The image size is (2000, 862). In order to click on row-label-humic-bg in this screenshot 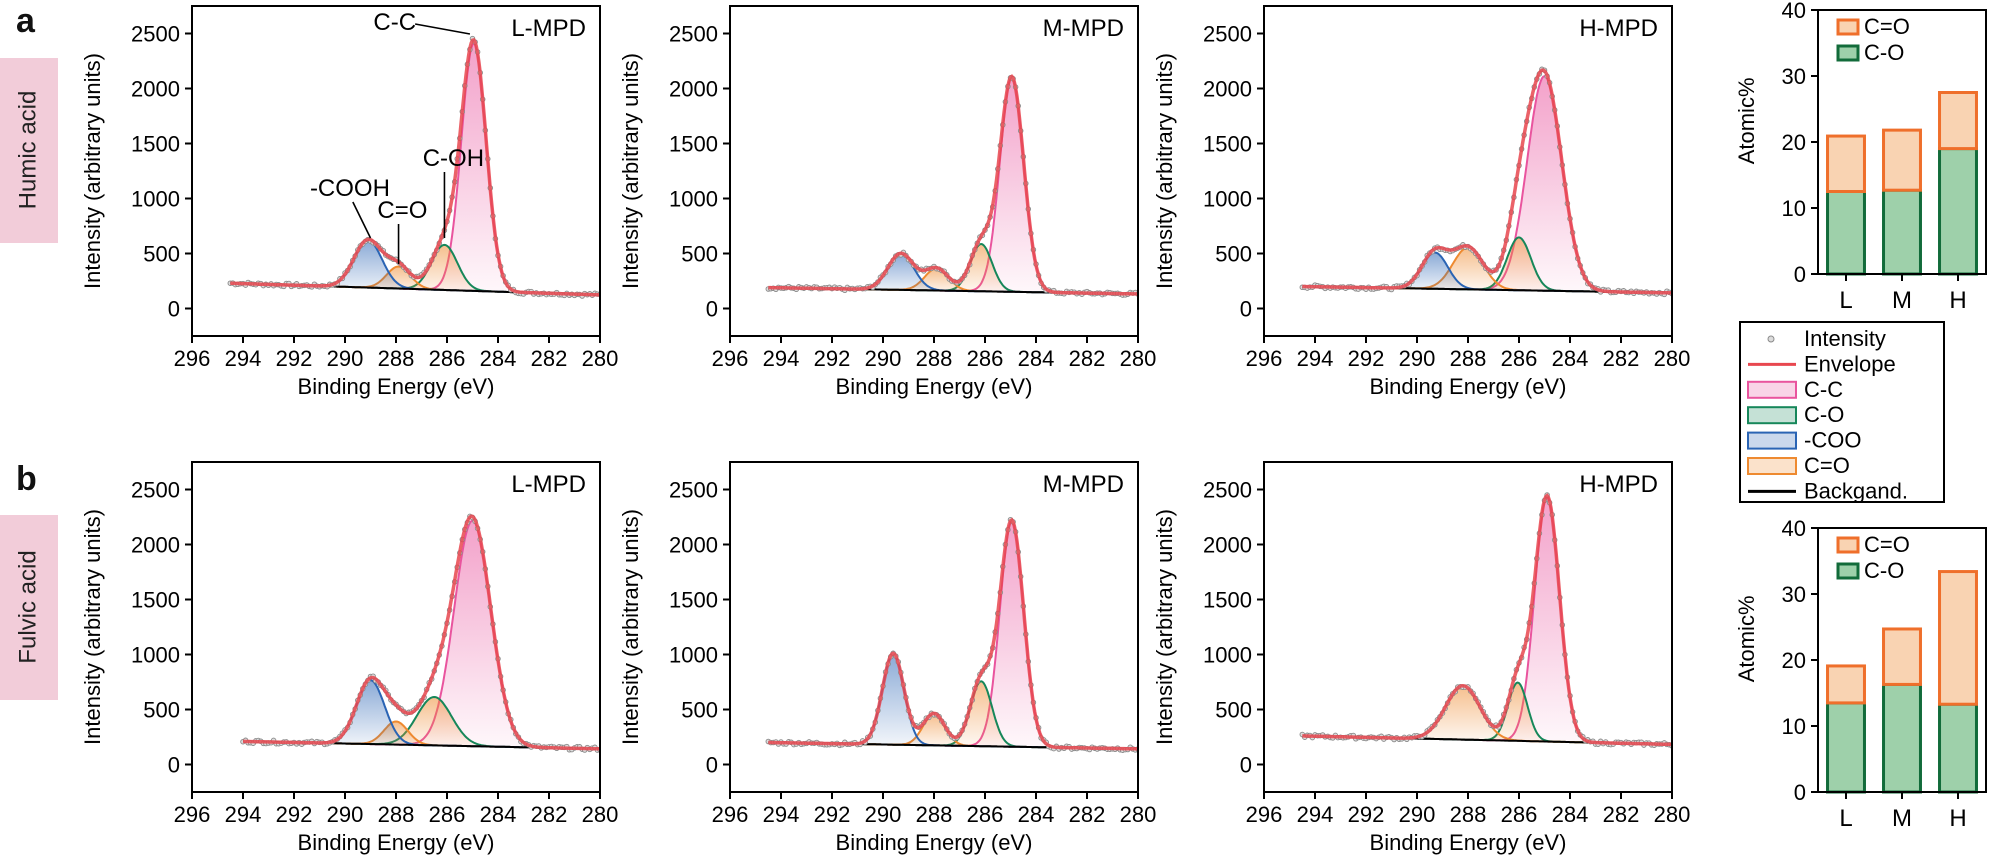, I will do `click(29, 150)`.